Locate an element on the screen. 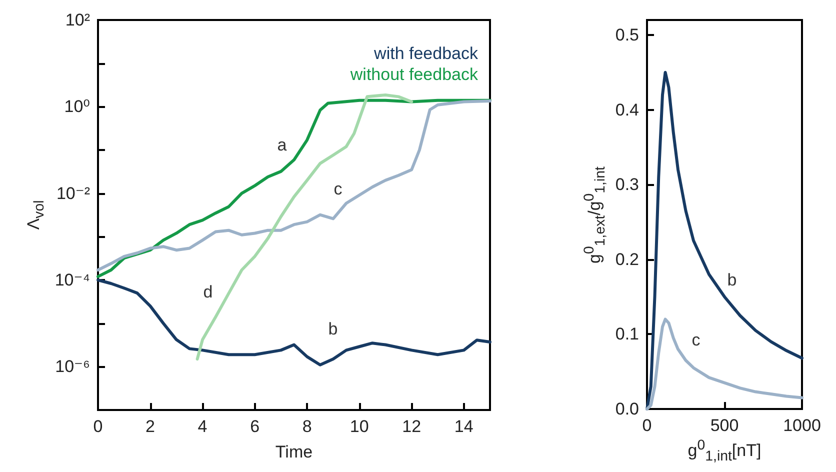  y-tick-label: 0.3 is located at coordinates (627, 184).